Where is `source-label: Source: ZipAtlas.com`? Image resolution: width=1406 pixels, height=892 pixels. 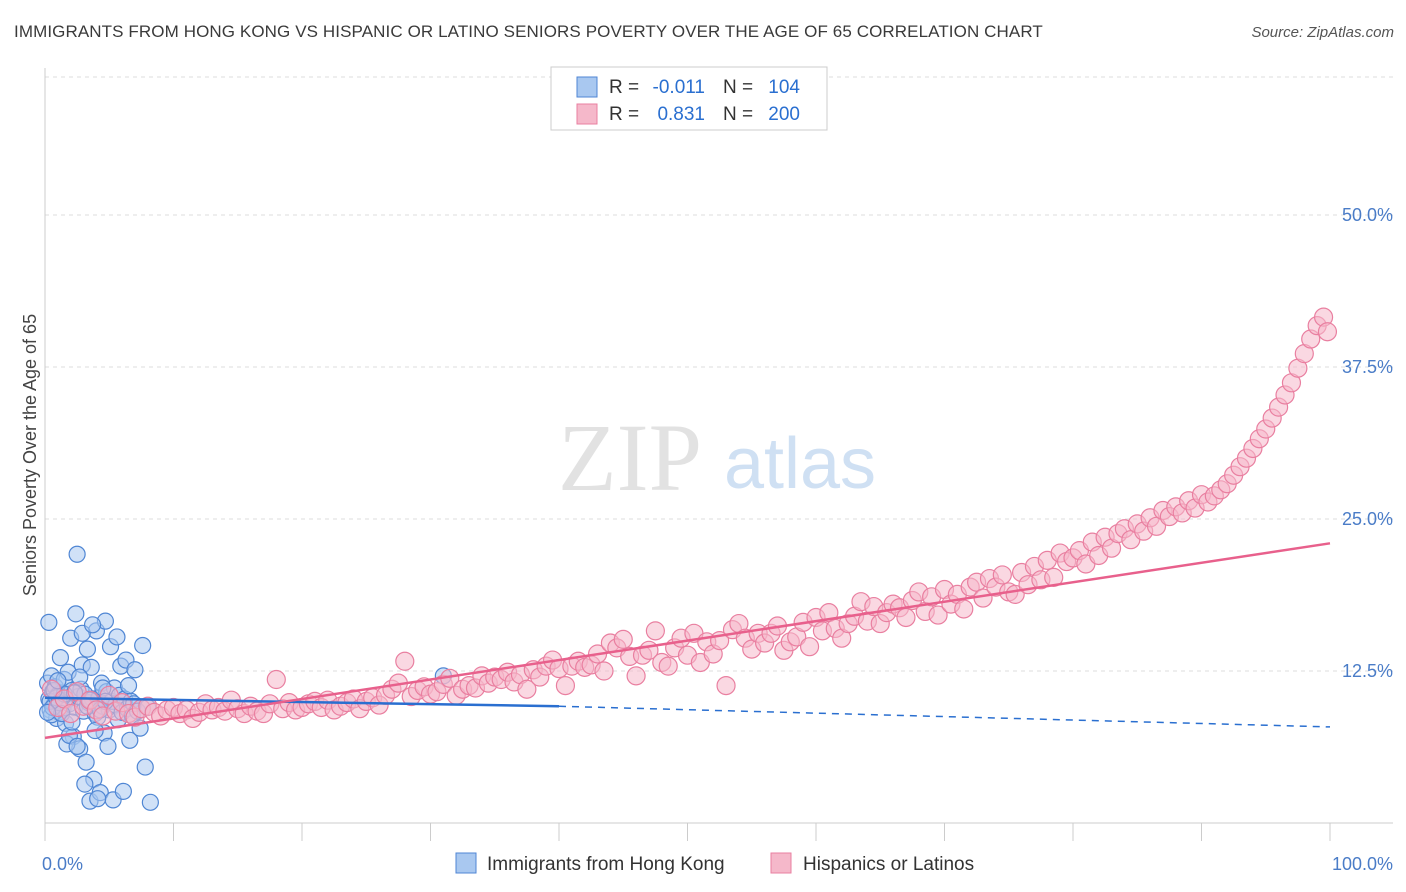
source-label: Source: ZipAtlas.com is located at coordinates (1322, 32).